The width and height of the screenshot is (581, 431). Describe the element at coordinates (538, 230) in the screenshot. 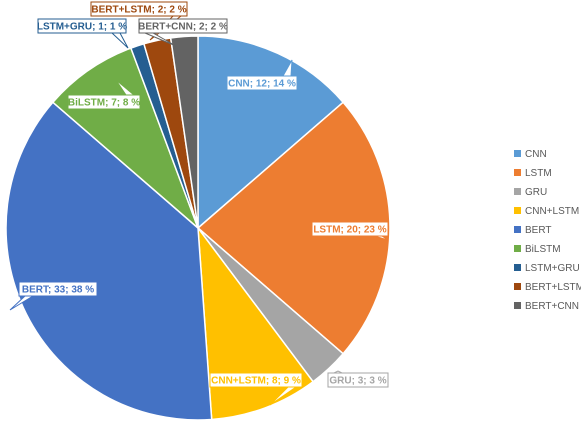

I see `legend-label: BERT` at that location.